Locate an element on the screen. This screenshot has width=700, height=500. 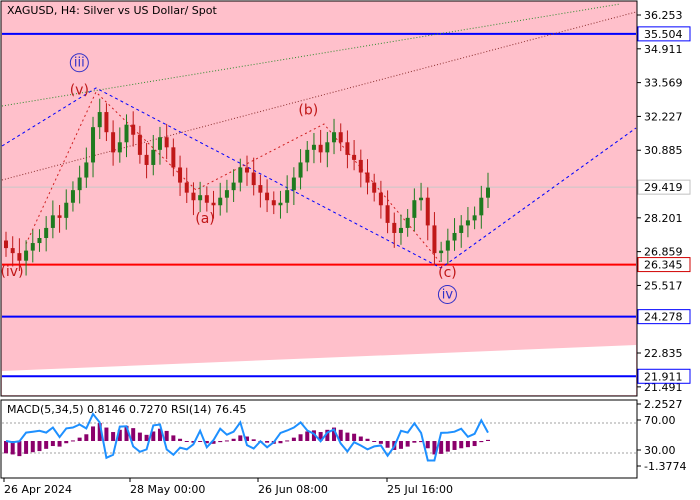
minor-wave-label: (c) is located at coordinates (447, 273).